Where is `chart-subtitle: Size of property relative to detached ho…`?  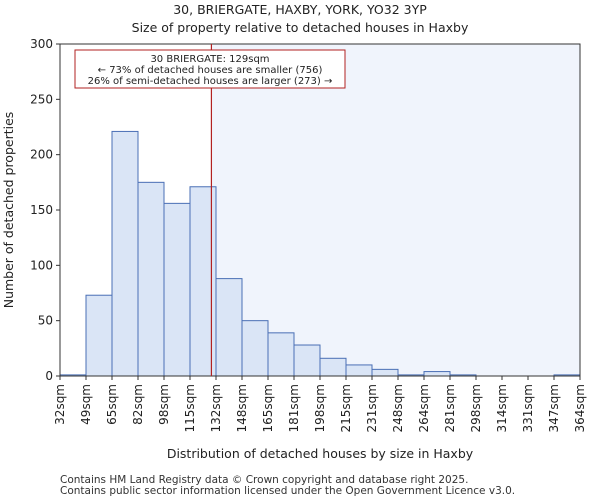 chart-subtitle: Size of property relative to detached ho… is located at coordinates (300, 27).